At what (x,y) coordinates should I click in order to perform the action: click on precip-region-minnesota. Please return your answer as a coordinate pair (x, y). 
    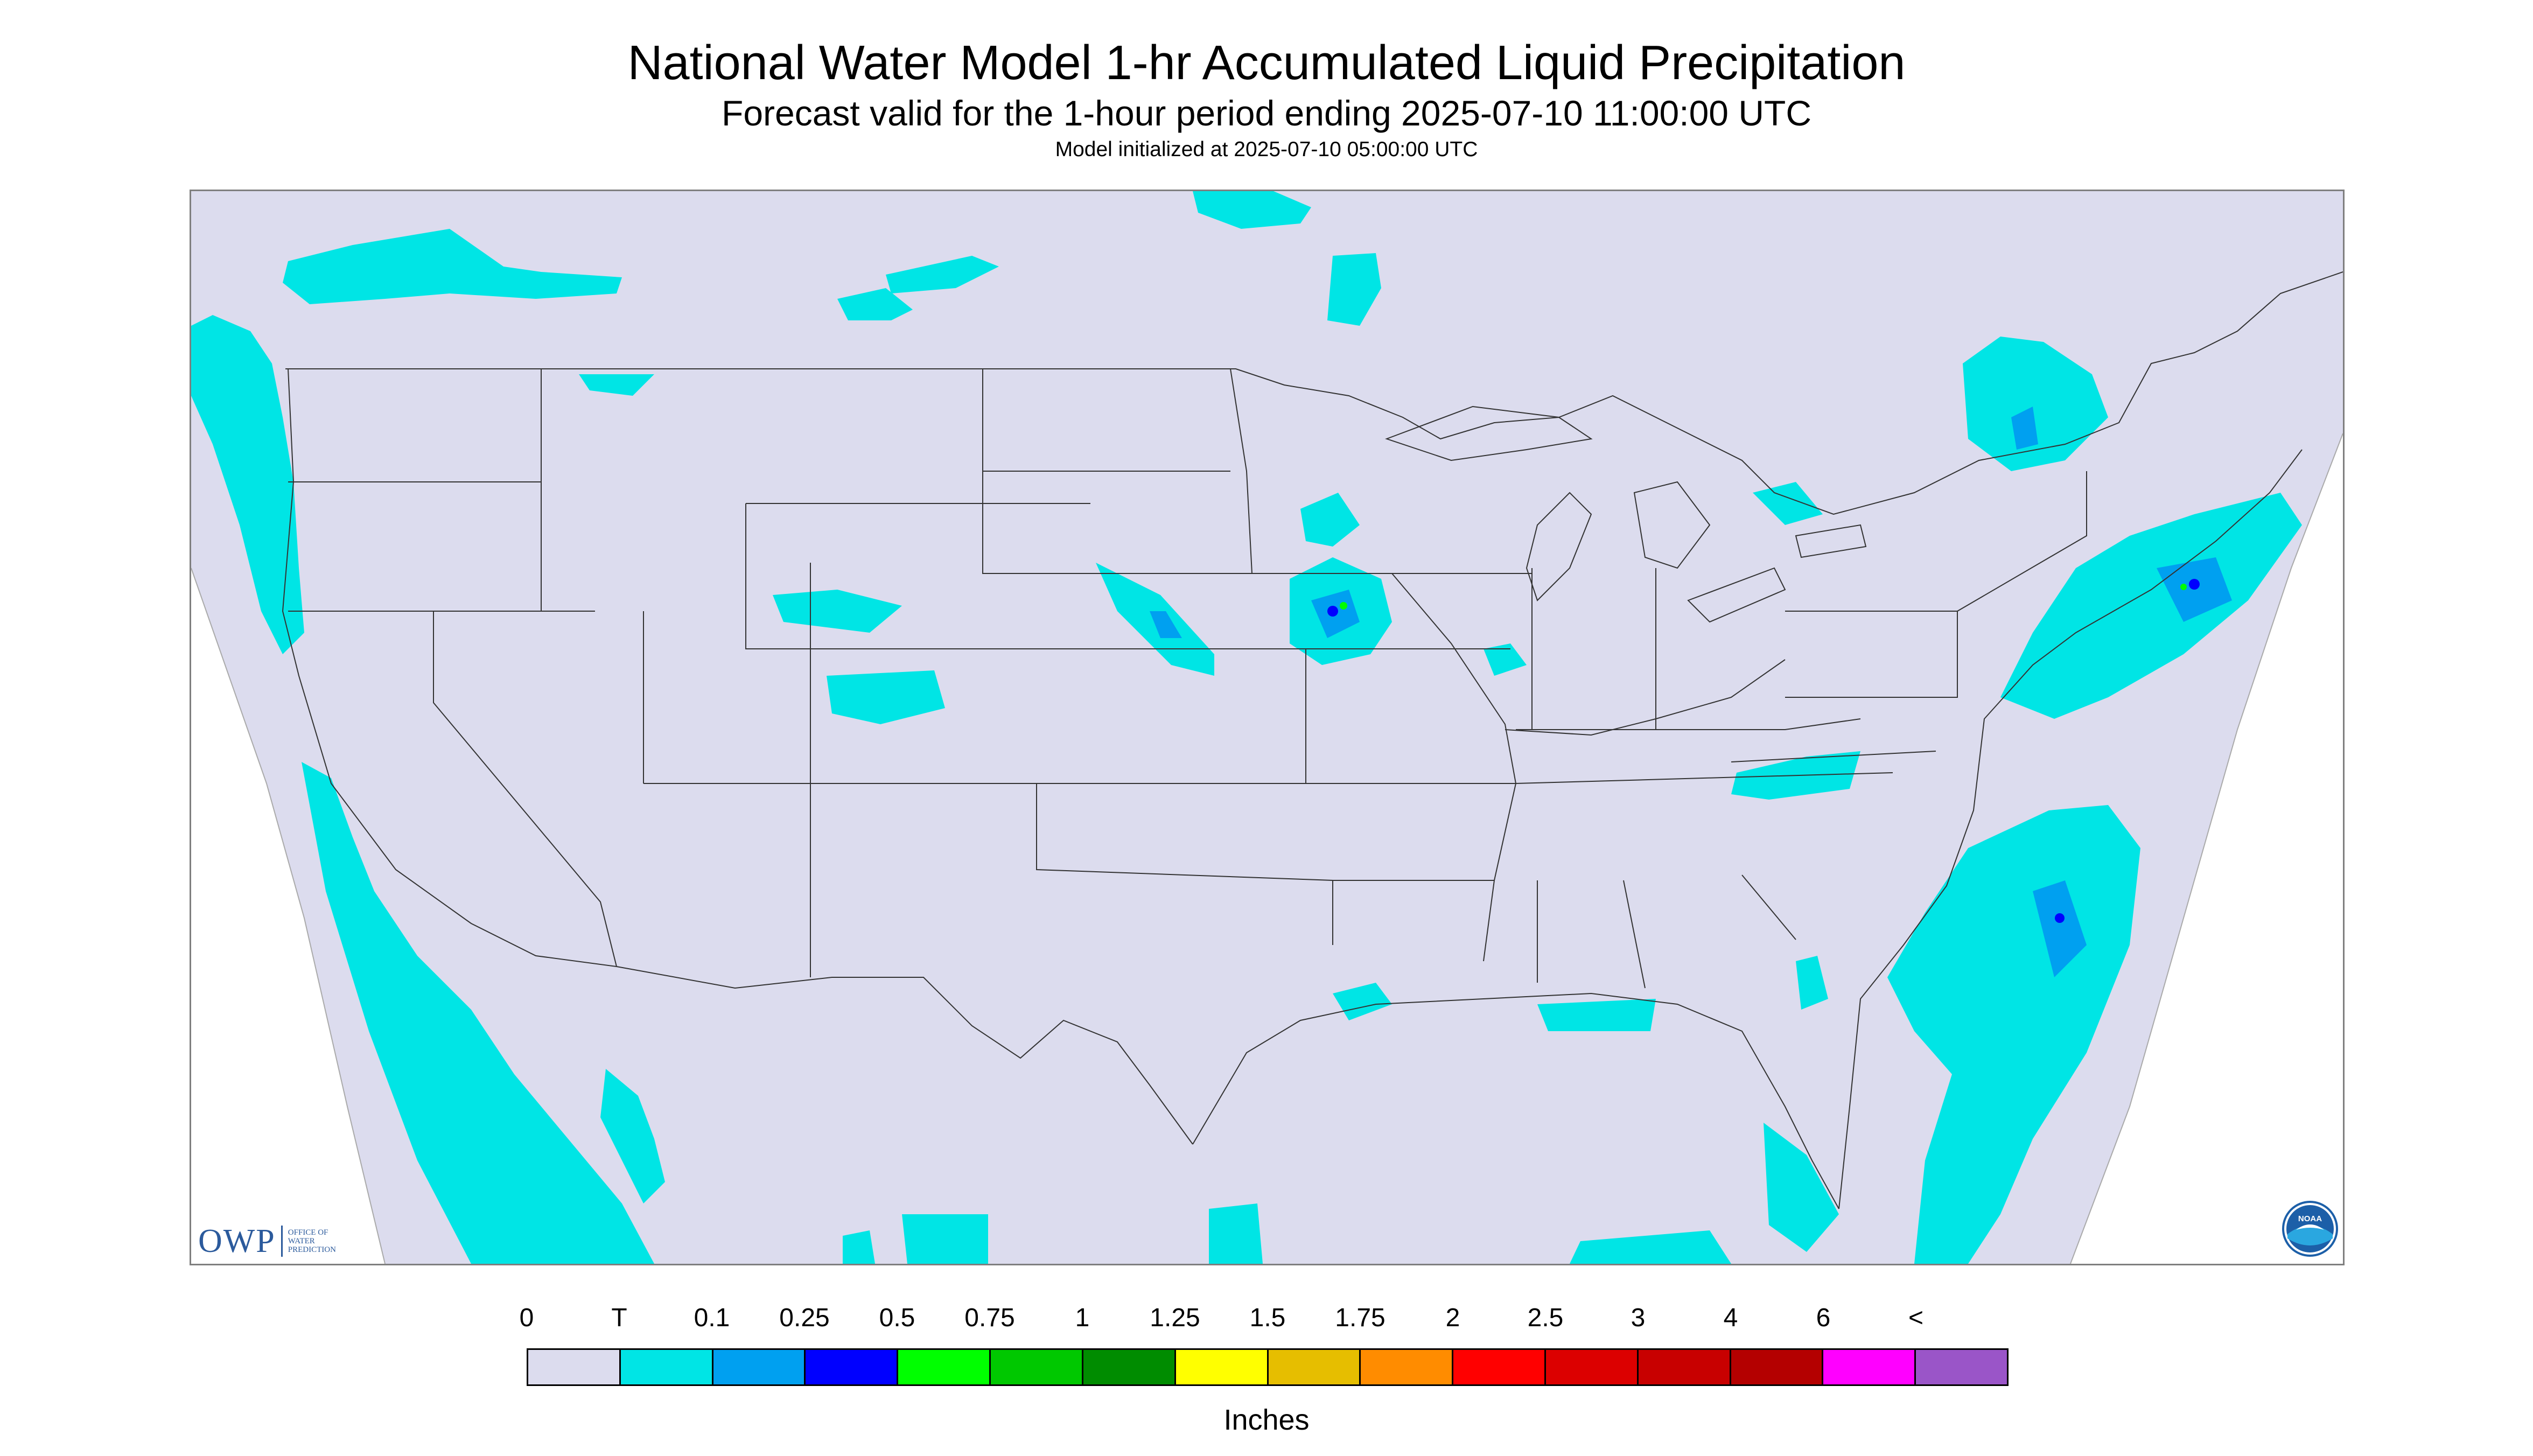
    Looking at the image, I should click on (1330, 520).